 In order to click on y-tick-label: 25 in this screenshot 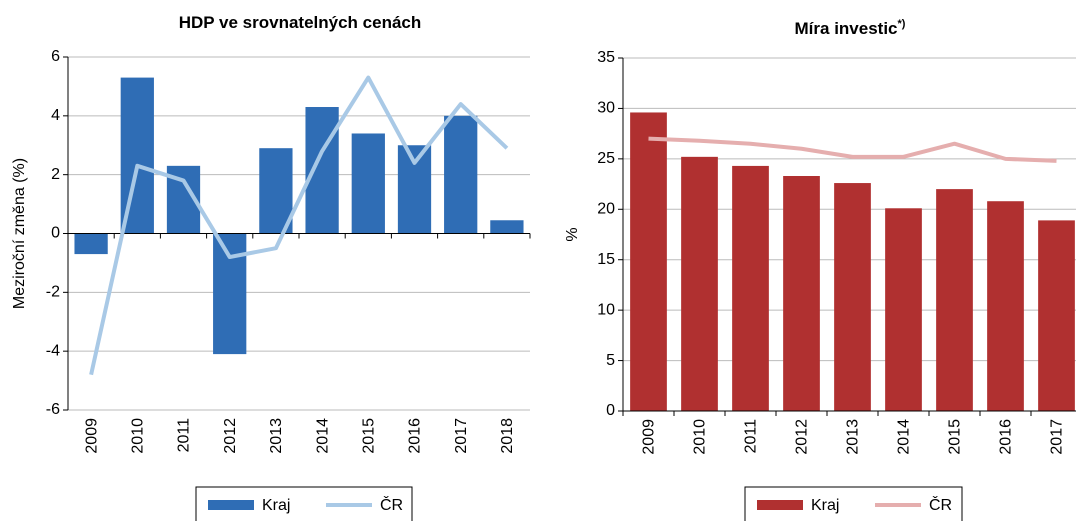, I will do `click(606, 158)`.